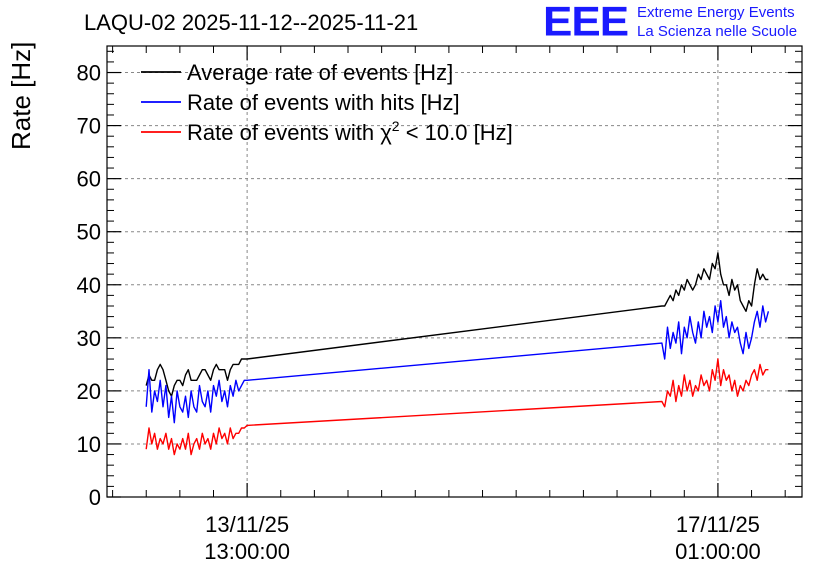 The height and width of the screenshot is (572, 836). Describe the element at coordinates (320, 72) in the screenshot. I see `legend-label-1: Average rate of events [Hz]` at that location.